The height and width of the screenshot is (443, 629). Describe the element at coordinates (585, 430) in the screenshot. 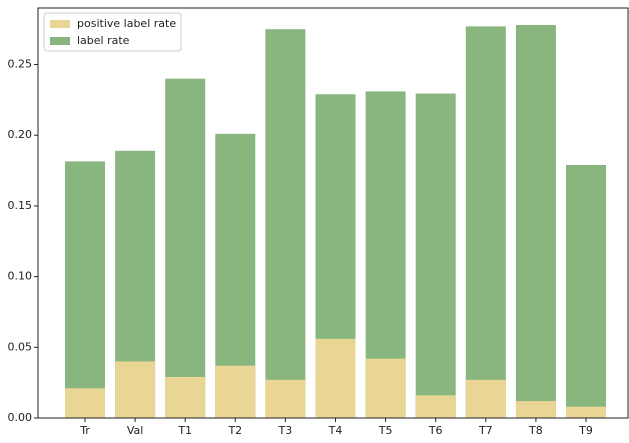

I see `x-tick-label: T9` at that location.